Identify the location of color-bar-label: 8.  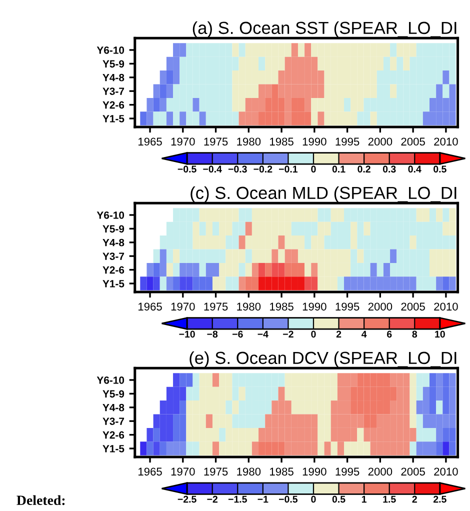
(415, 334).